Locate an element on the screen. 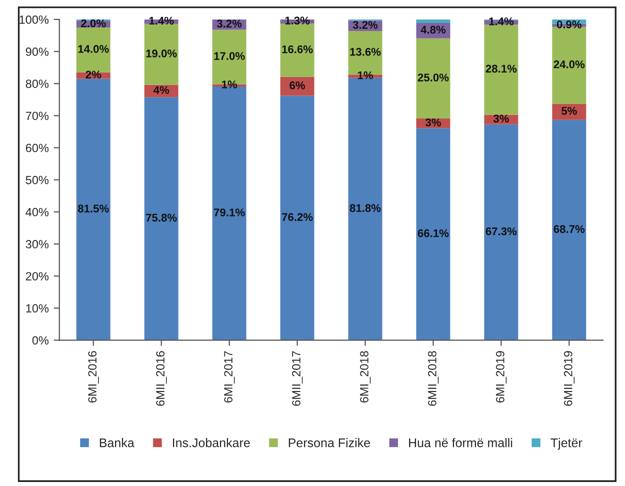 This screenshot has height=486, width=625. y-tick-label: 0% is located at coordinates (40, 340).